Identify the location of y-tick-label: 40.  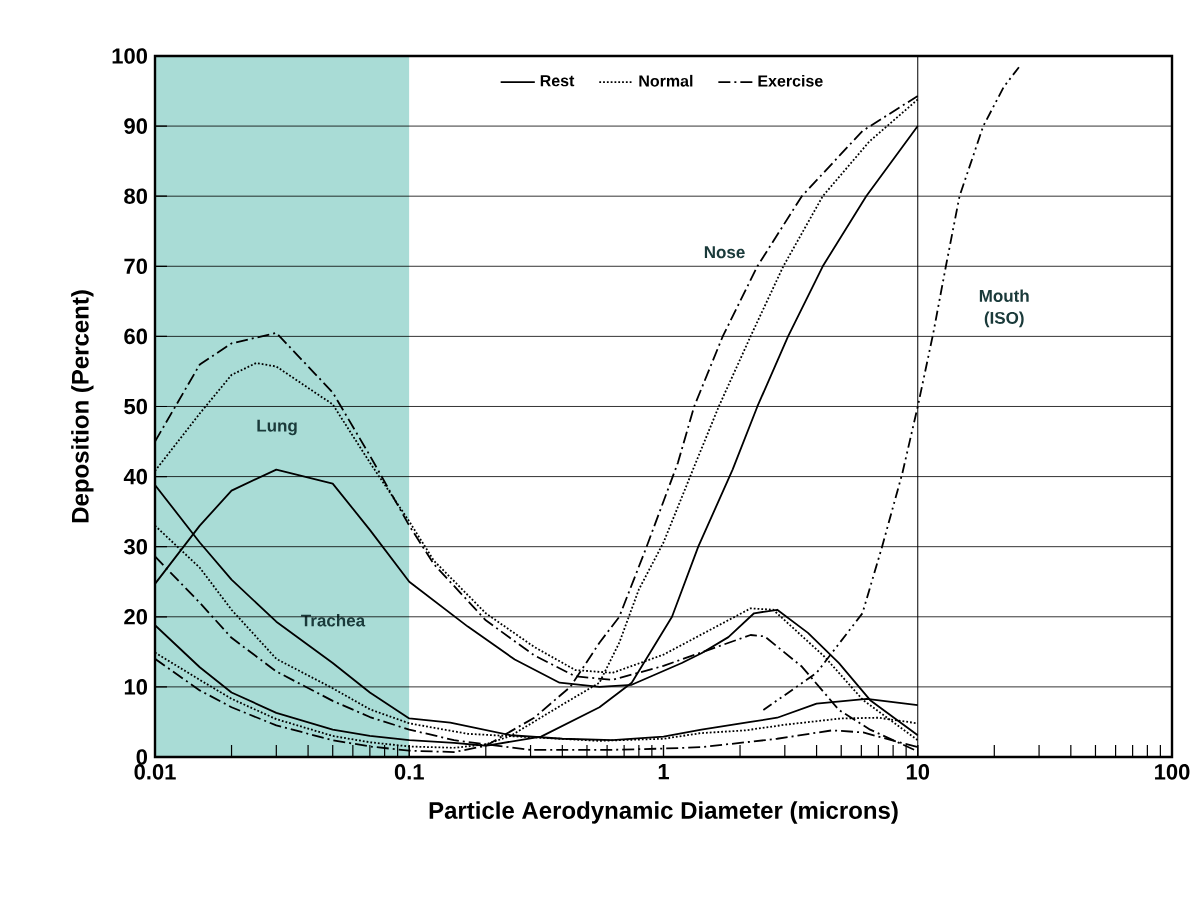
(135, 476).